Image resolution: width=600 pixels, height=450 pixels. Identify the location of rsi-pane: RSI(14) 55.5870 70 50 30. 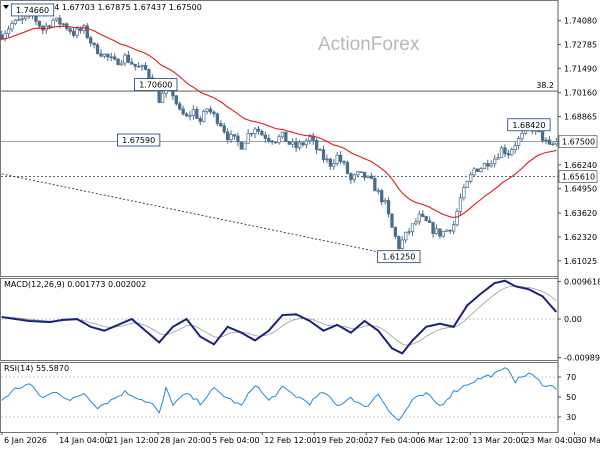
(288, 393).